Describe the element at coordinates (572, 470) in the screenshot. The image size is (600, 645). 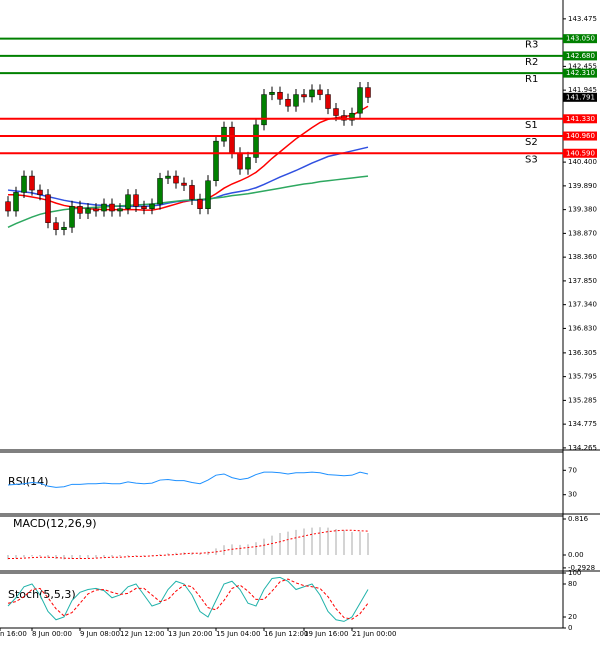
I see `y-tick-label: 70` at that location.